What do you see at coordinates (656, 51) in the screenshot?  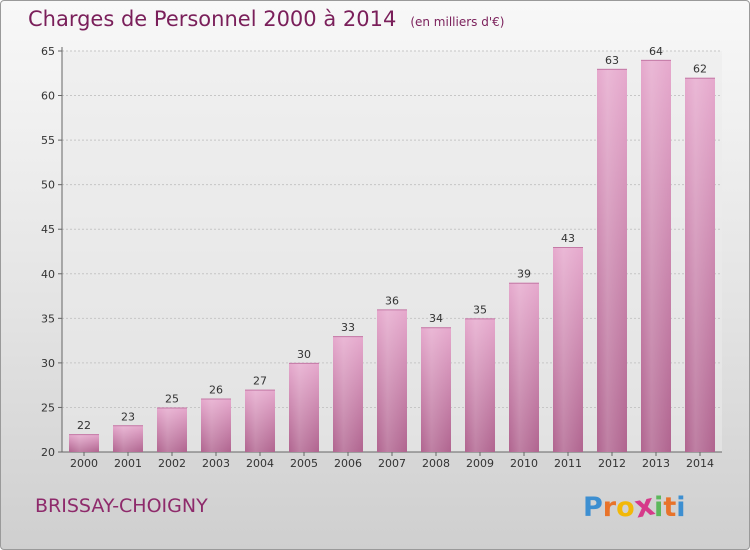 I see `data-label: 64` at bounding box center [656, 51].